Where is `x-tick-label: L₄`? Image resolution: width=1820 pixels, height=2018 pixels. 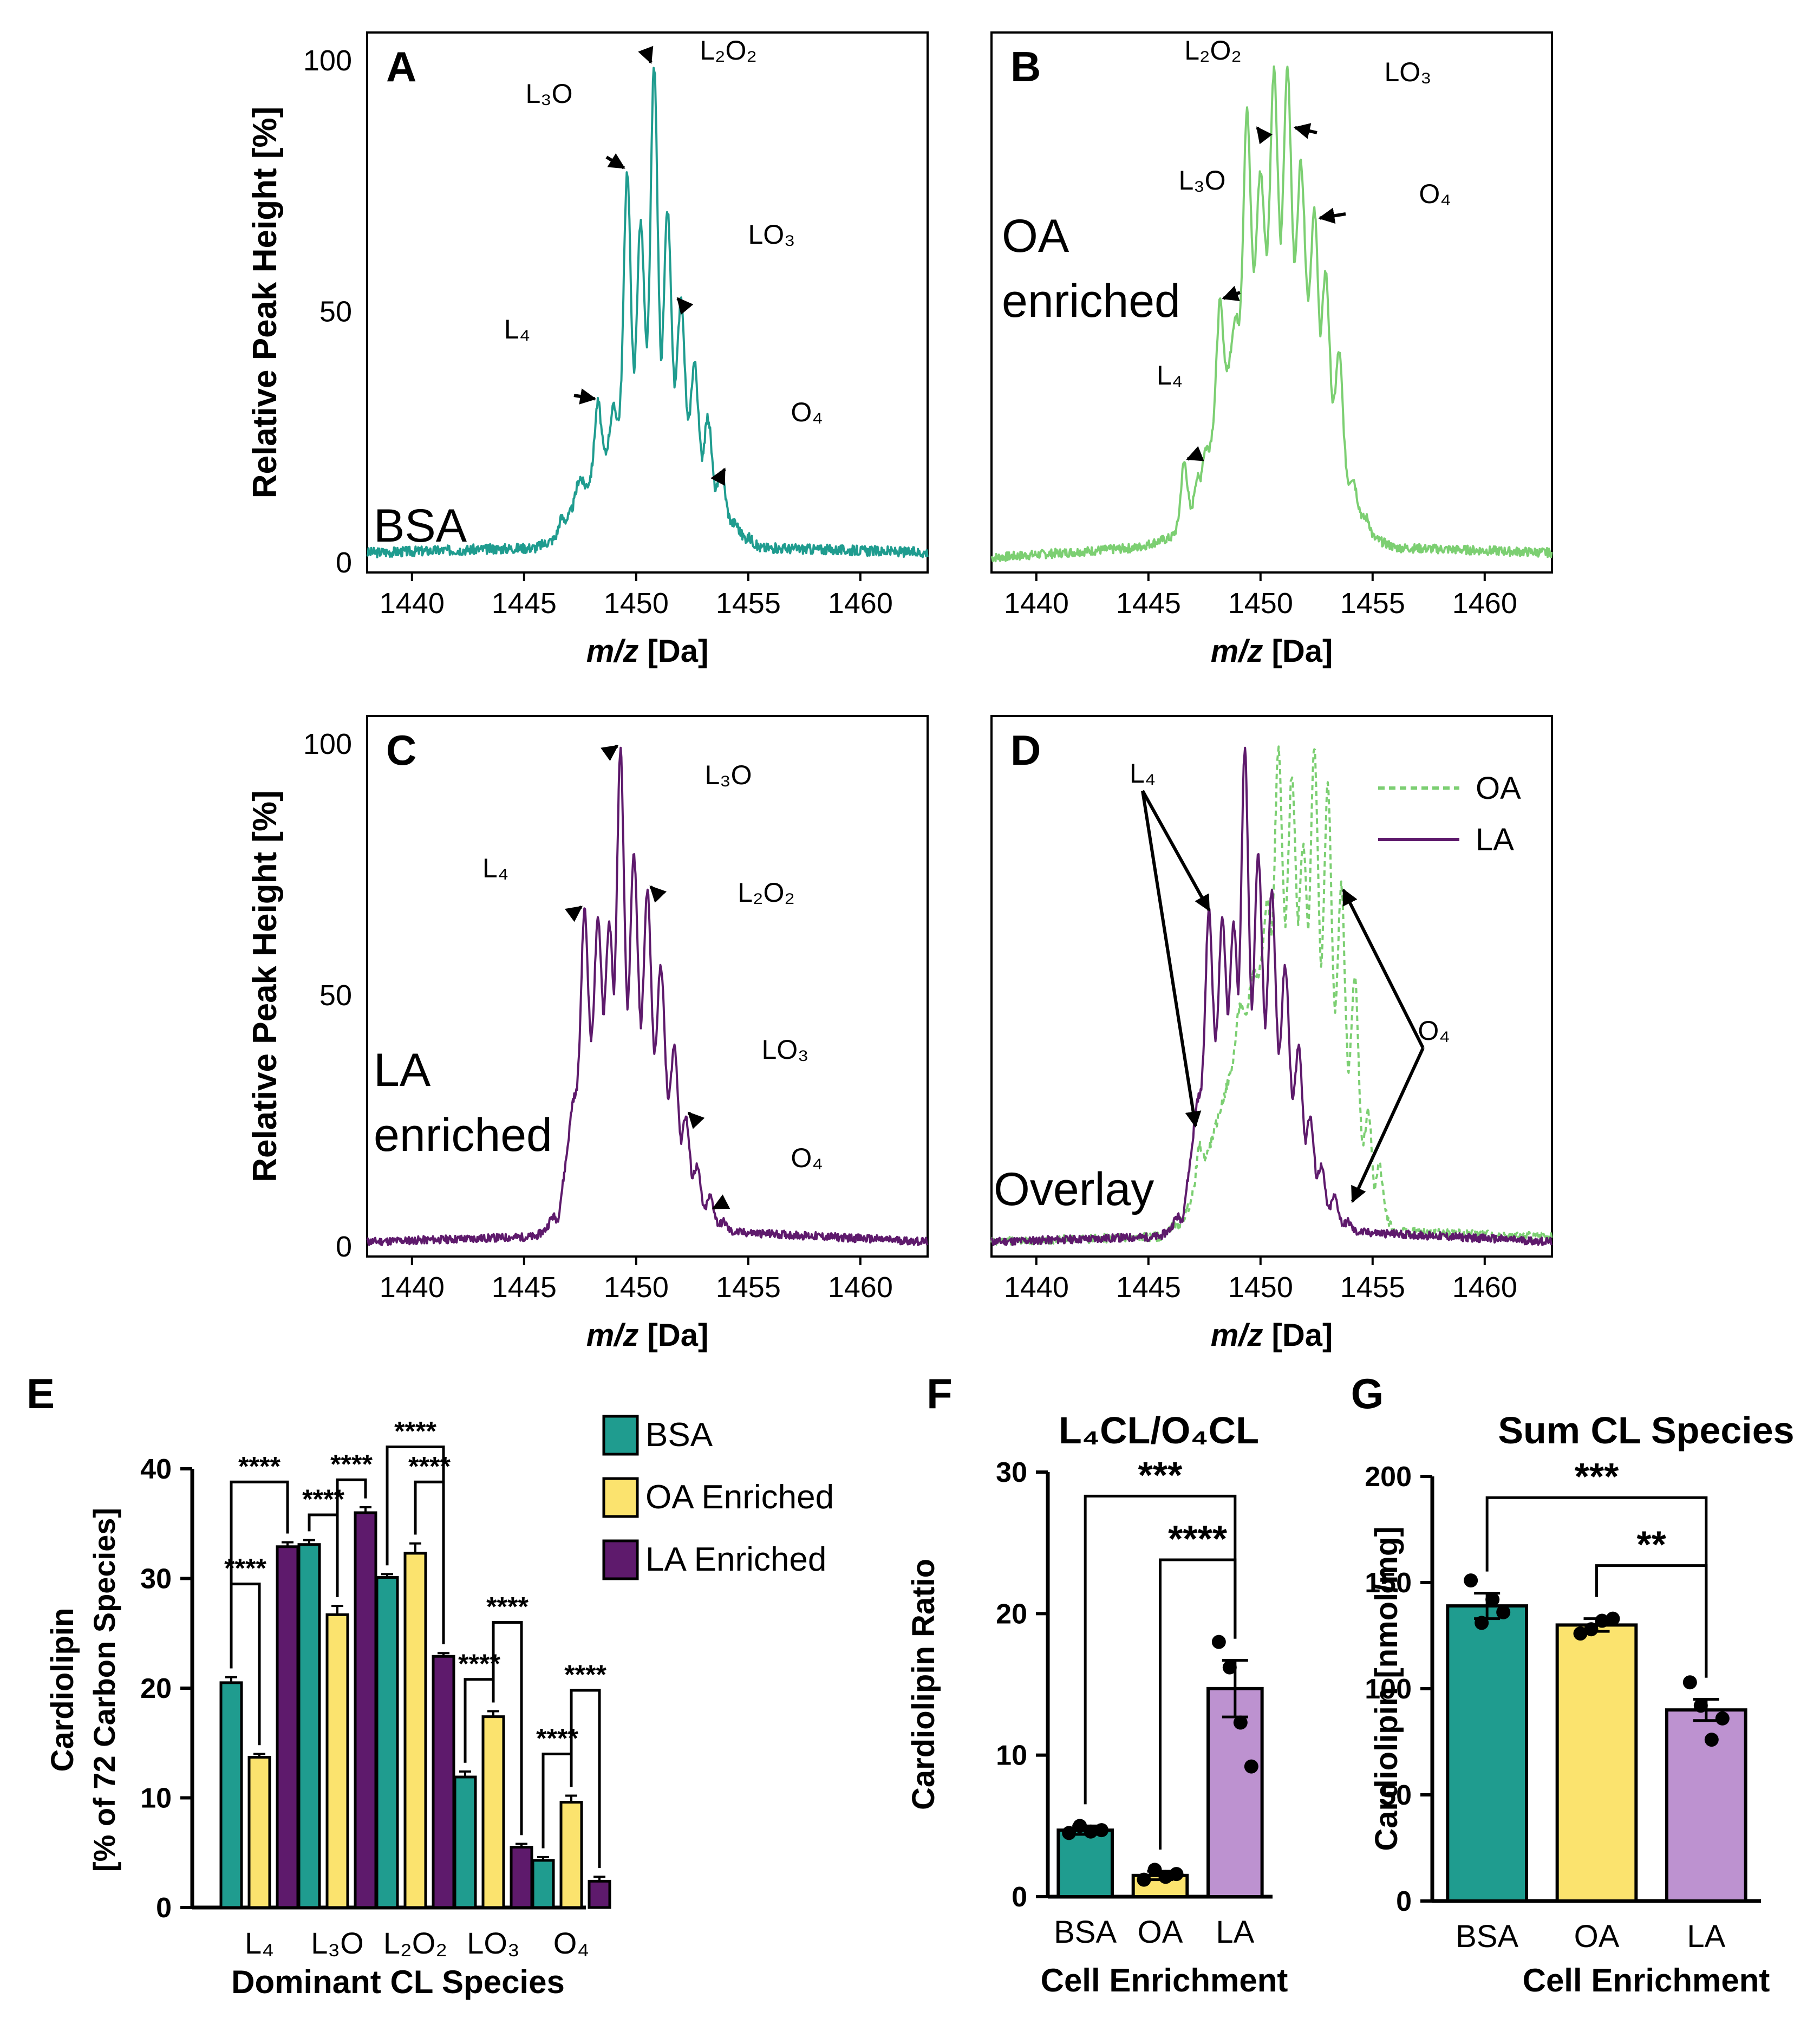
x-tick-label: L₄ is located at coordinates (259, 1943).